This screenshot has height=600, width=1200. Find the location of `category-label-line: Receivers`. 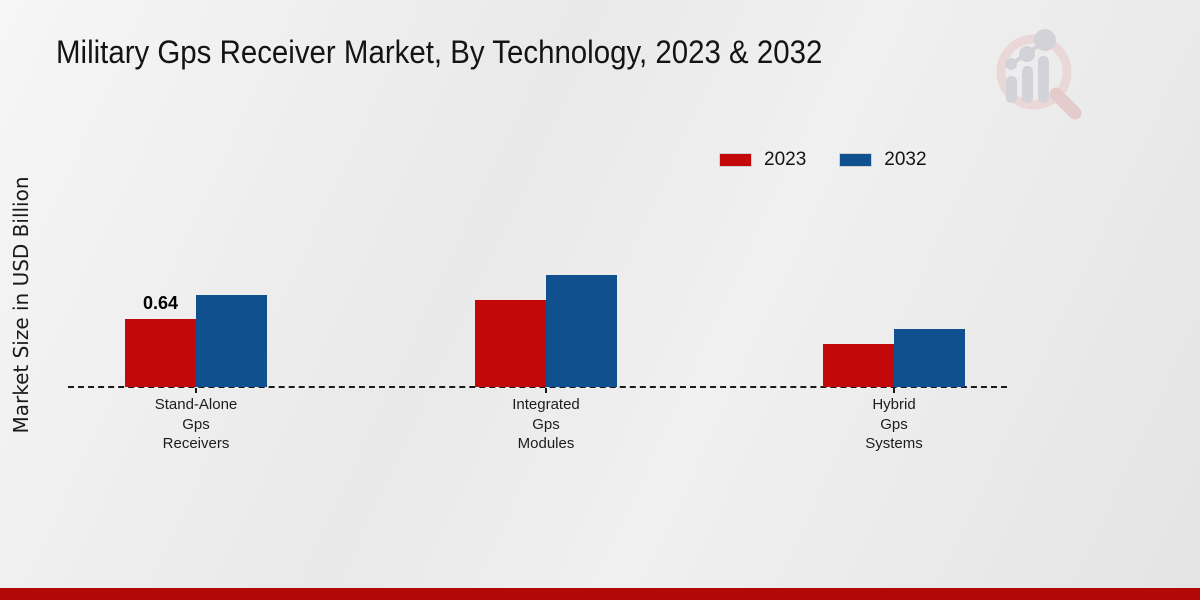

category-label-line: Receivers is located at coordinates (196, 443).